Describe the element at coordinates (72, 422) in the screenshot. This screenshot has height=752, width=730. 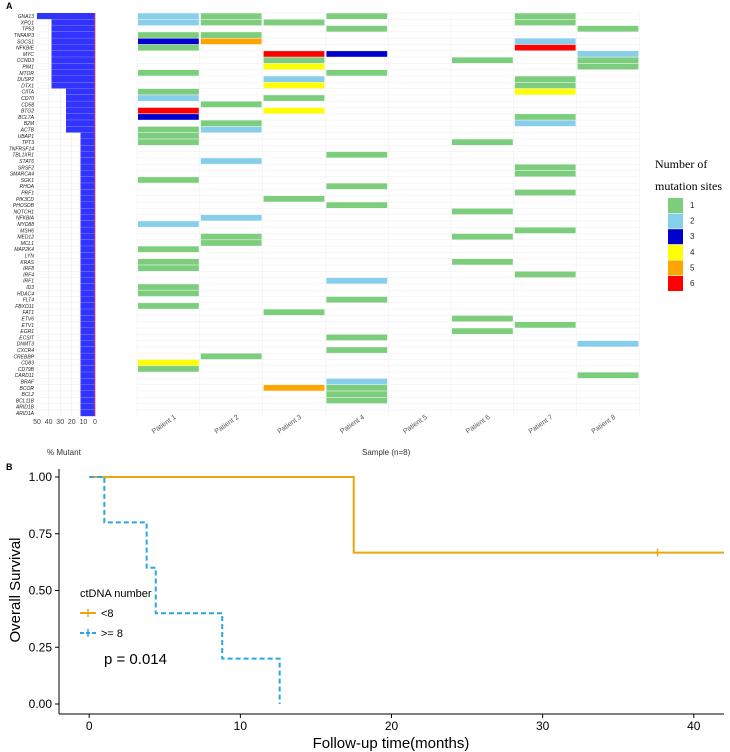
I see `bar-tick-label: 20` at that location.